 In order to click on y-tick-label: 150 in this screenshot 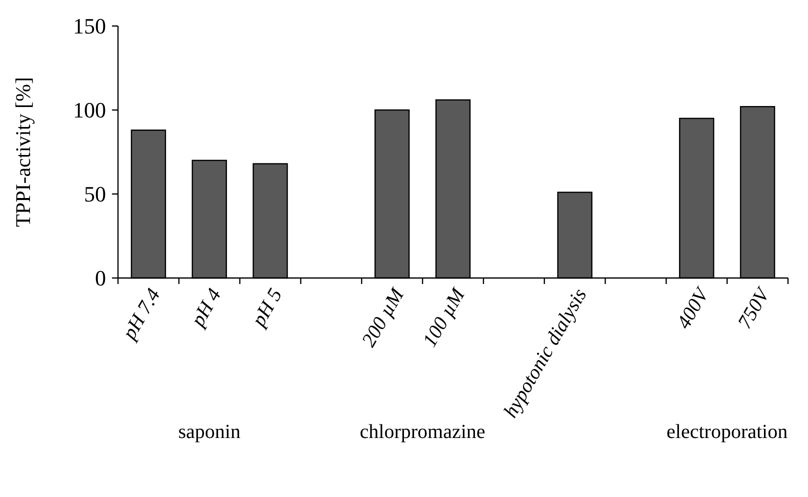, I will do `click(89, 26)`.